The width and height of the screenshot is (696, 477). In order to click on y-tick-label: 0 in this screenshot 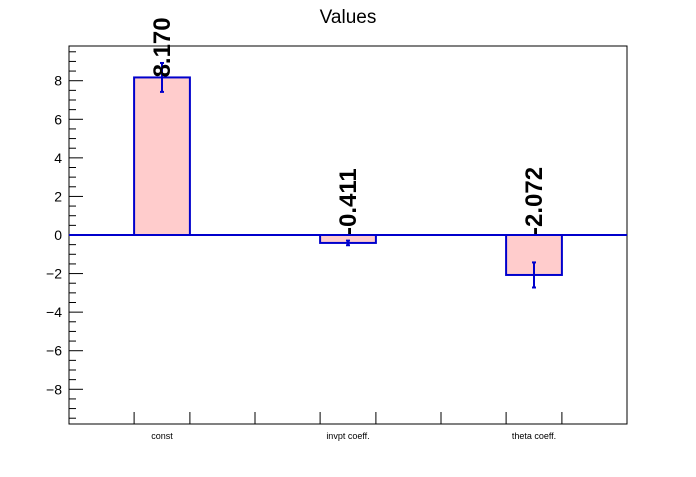, I will do `click(58, 235)`.